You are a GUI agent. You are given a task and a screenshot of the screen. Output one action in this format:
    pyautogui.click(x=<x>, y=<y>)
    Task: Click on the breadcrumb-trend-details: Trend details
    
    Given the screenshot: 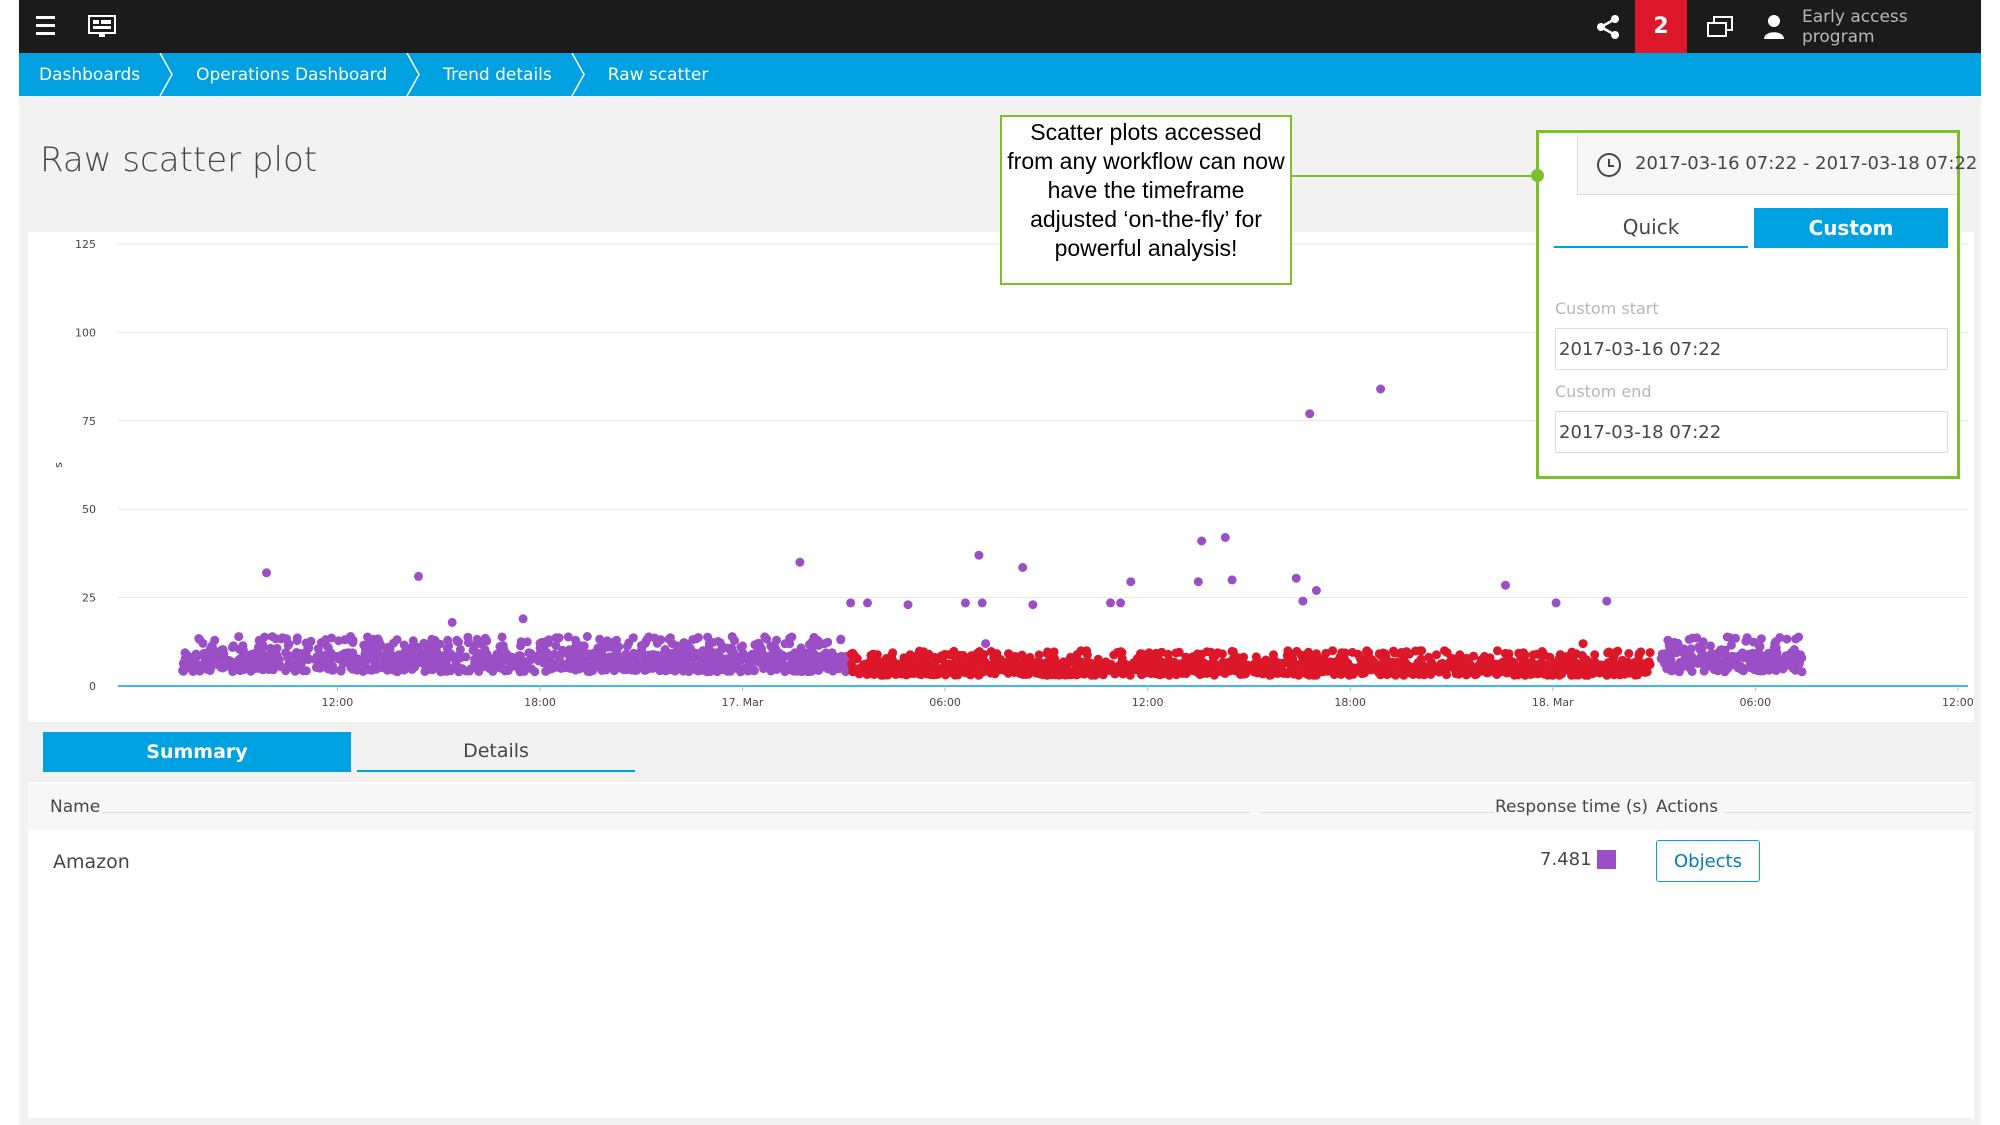 What is the action you would take?
    pyautogui.click(x=497, y=74)
    